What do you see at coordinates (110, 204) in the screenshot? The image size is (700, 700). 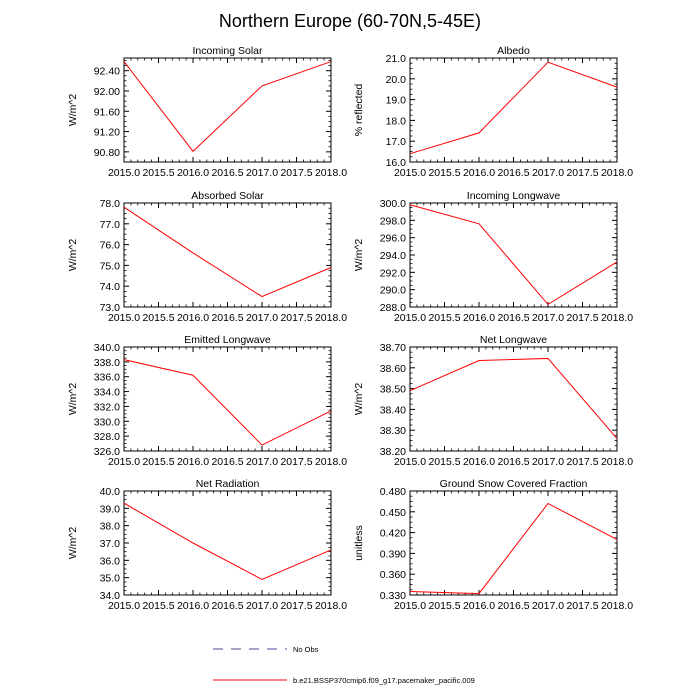 I see `panel-3-ytick-label: 78.0` at bounding box center [110, 204].